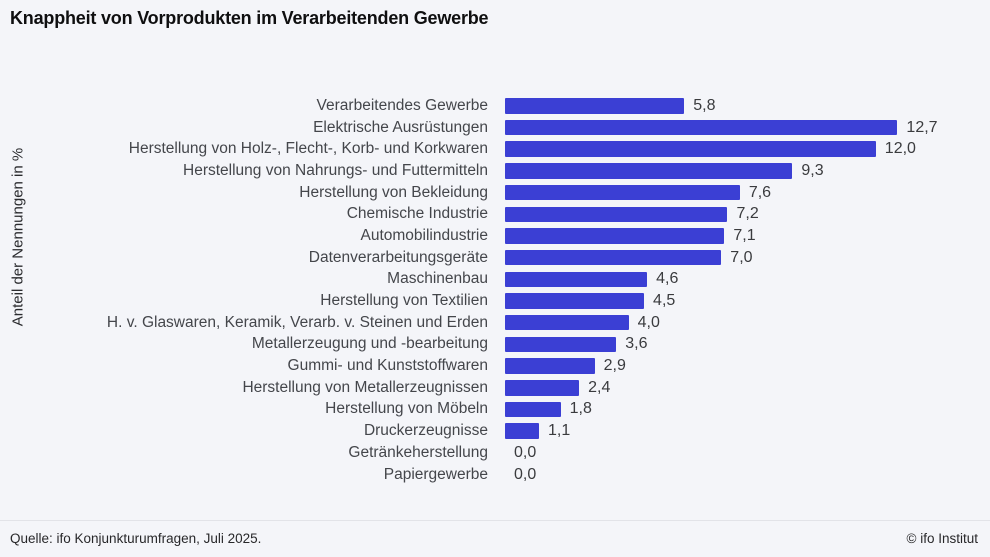  What do you see at coordinates (418, 452) in the screenshot?
I see `category-label: Getränkeherstellung` at bounding box center [418, 452].